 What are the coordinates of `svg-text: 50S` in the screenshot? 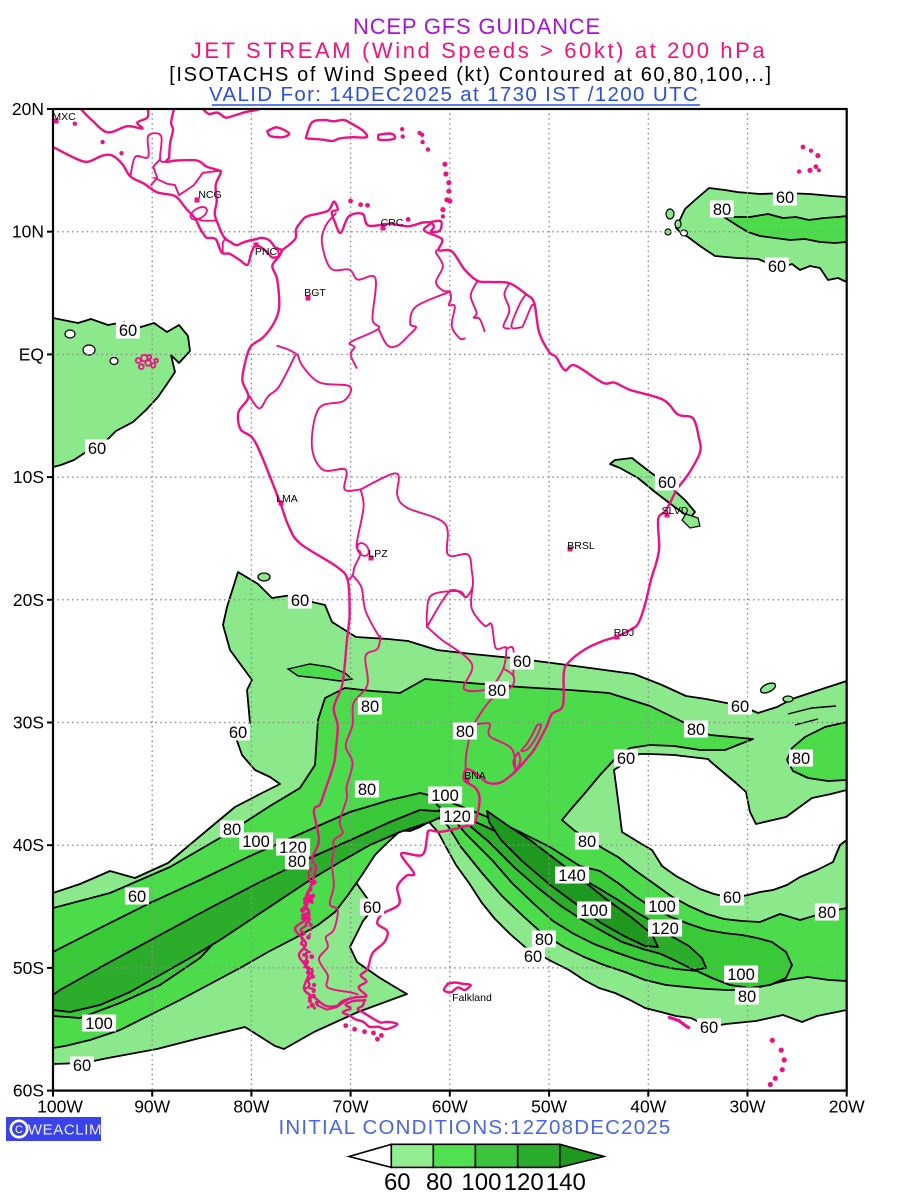 It's located at (28, 968).